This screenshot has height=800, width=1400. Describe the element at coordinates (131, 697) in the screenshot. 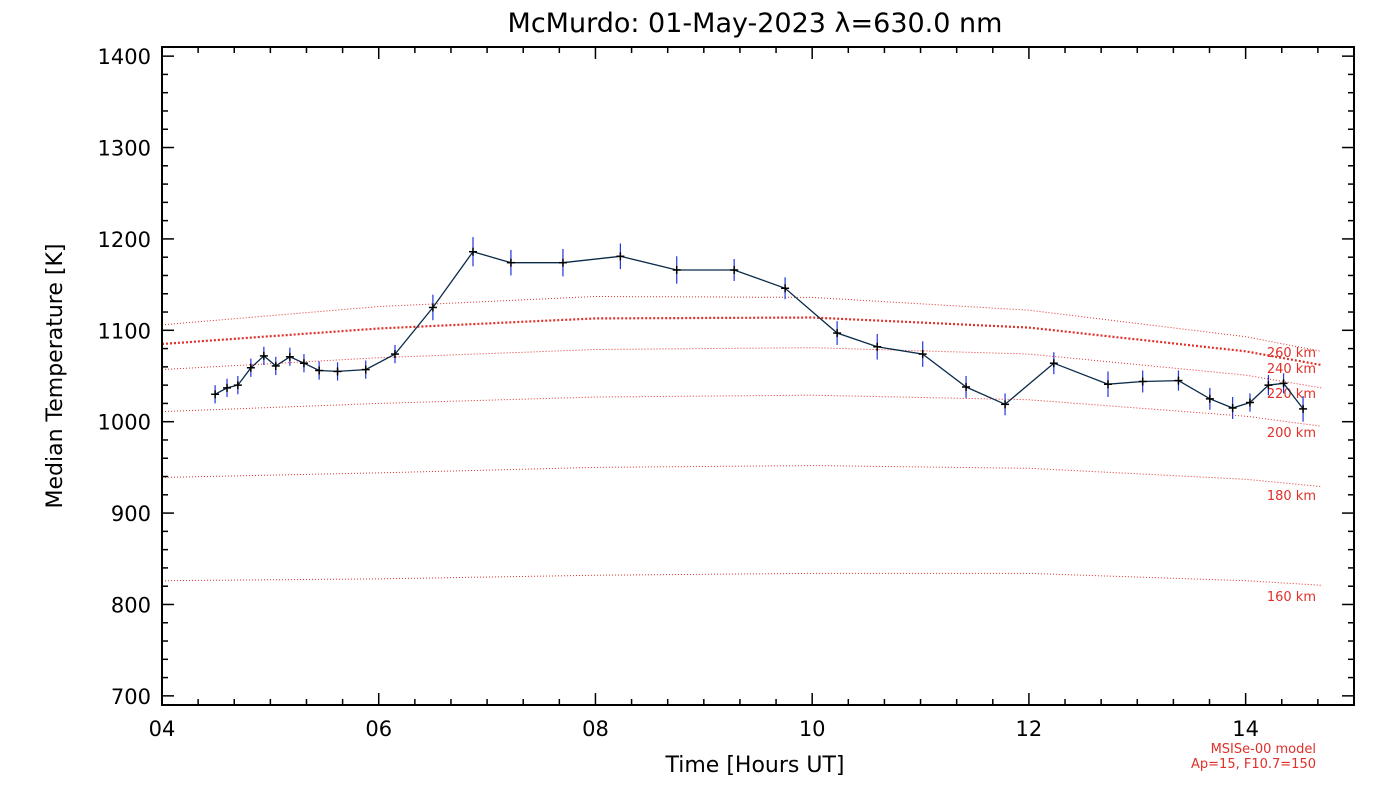

I see `y-tick-label: 700` at that location.